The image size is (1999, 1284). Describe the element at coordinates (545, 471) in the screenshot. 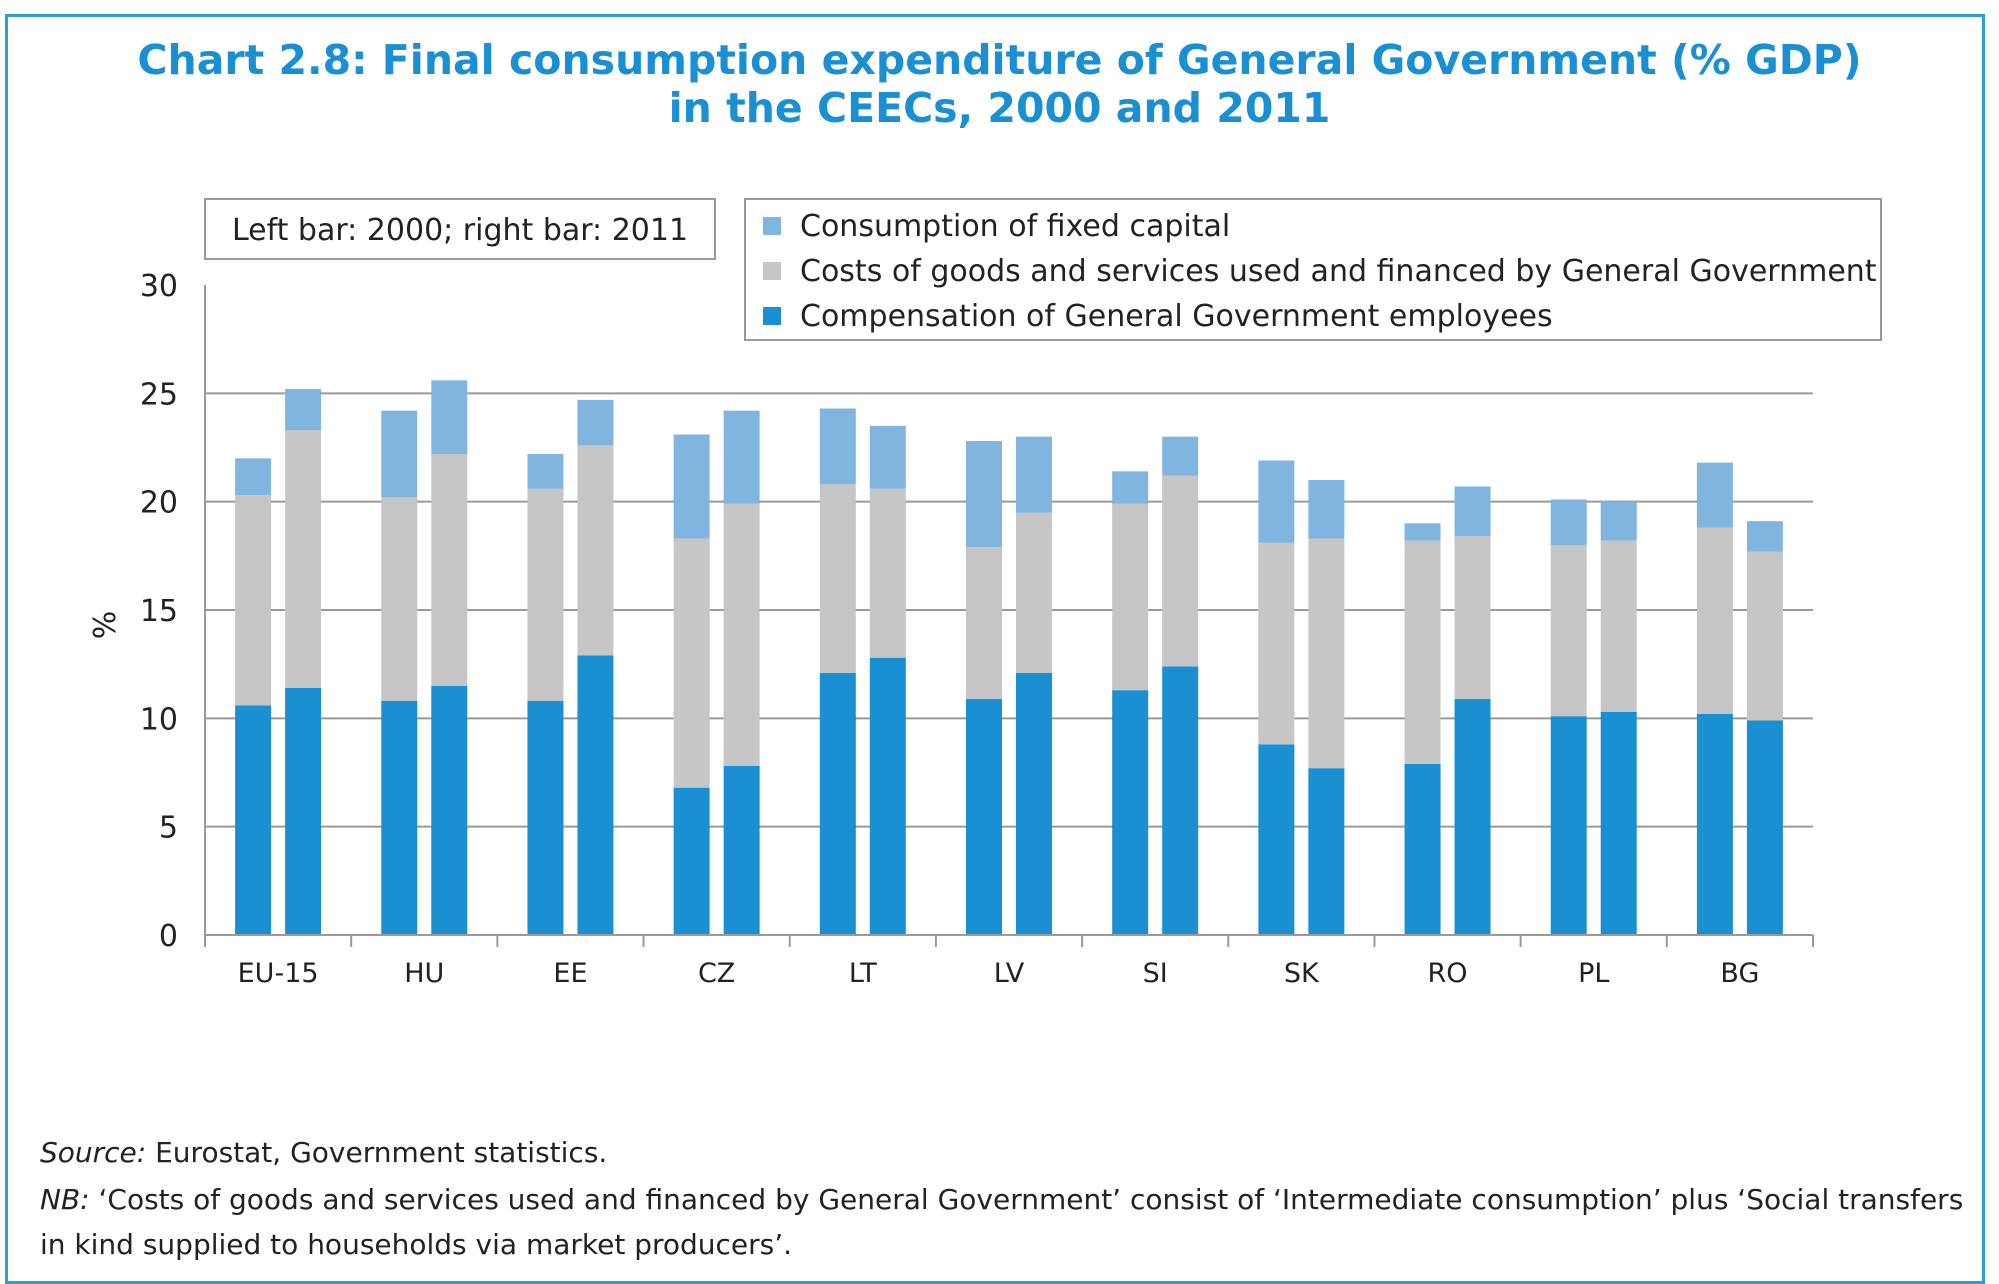

I see `bar-segment-ee-2000-s2` at that location.